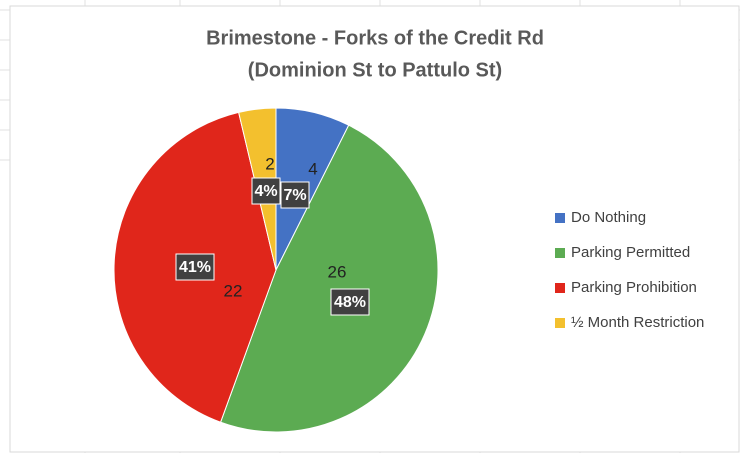 The width and height of the screenshot is (740, 453). Describe the element at coordinates (637, 322) in the screenshot. I see `legend-label: ½ Month Restriction` at that location.